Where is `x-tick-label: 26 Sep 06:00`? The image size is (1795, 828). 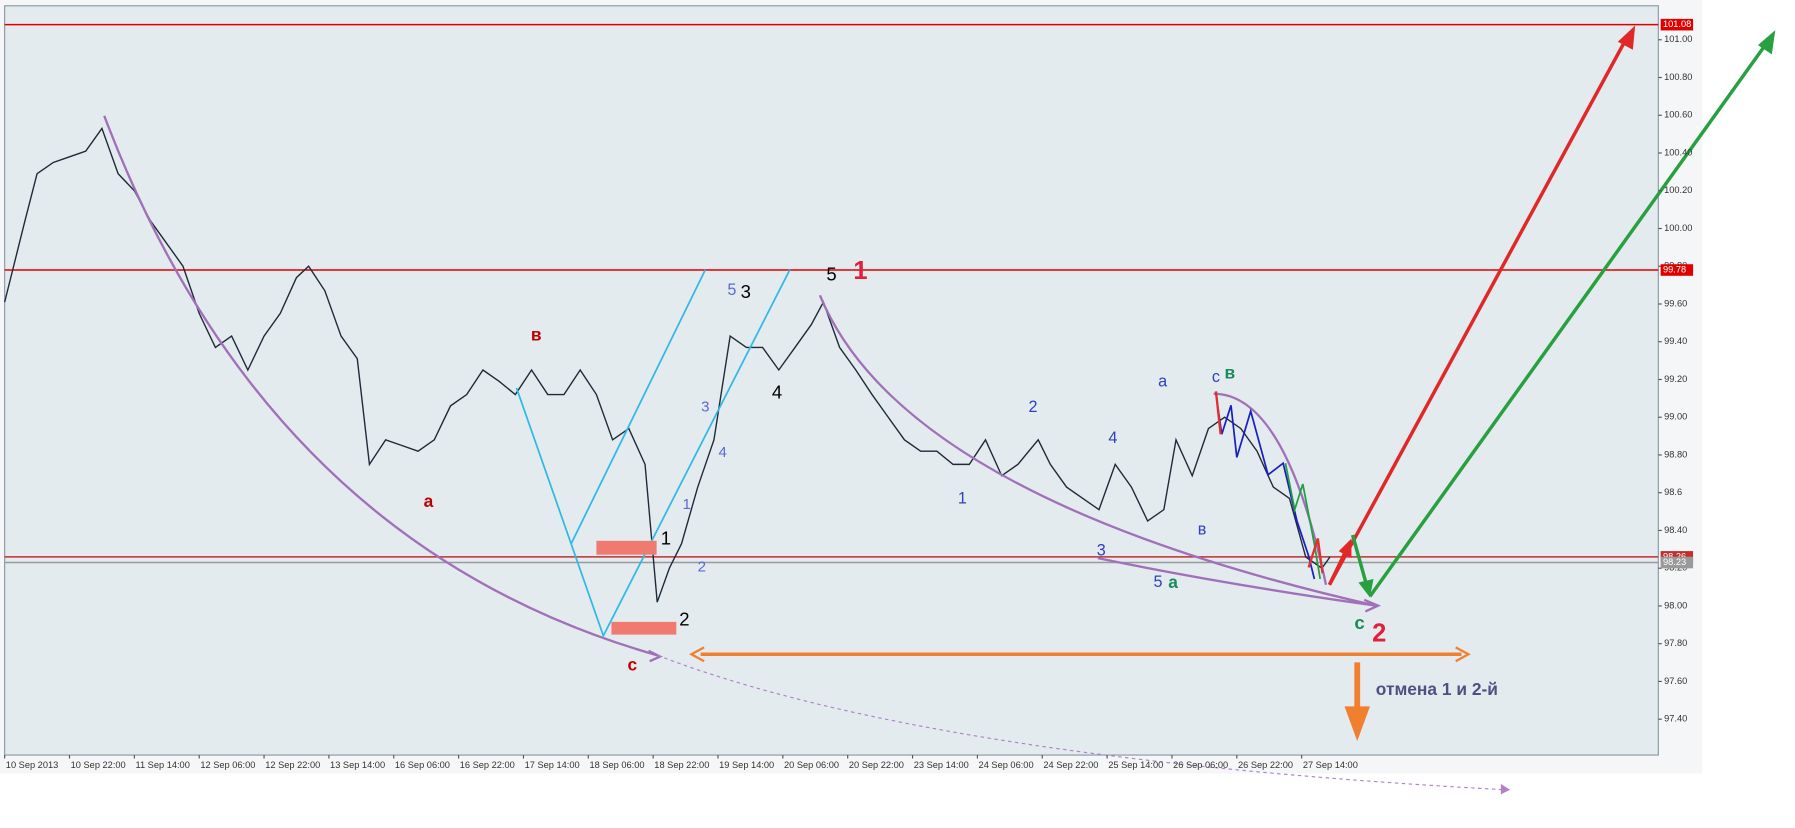
x-tick-label: 26 Sep 06:00 is located at coordinates (1200, 765).